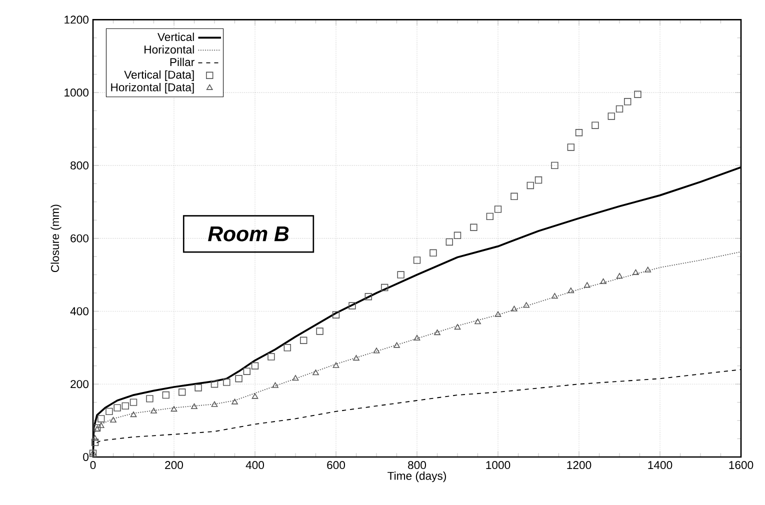 This screenshot has height=505, width=765. Describe the element at coordinates (159, 75) in the screenshot. I see `legend-label: Vertical [Data]` at that location.